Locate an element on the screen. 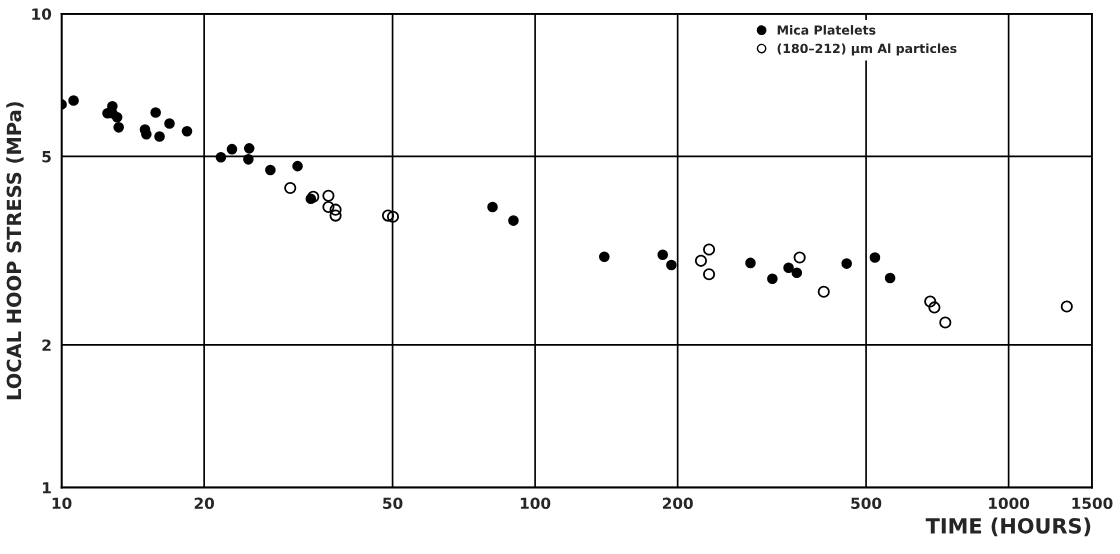  y-tick-label: 2 is located at coordinates (46, 345).